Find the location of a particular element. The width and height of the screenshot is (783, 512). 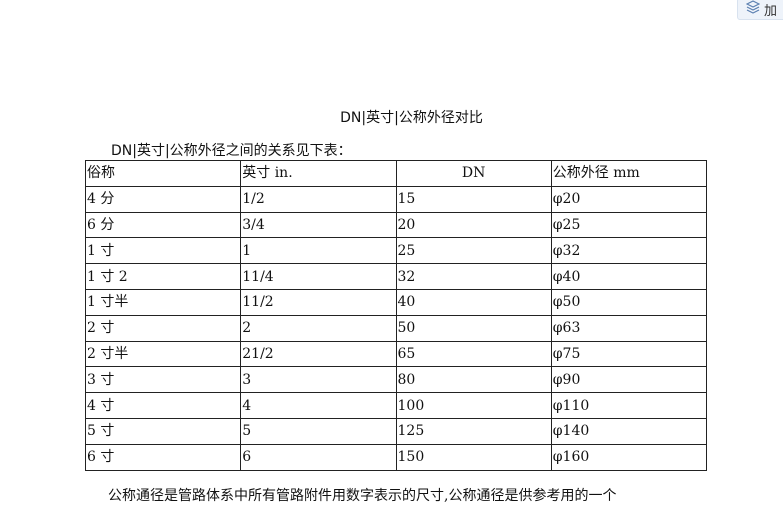

table-row: 1 寸 2 11/4 32 φ40 is located at coordinates (396, 276).